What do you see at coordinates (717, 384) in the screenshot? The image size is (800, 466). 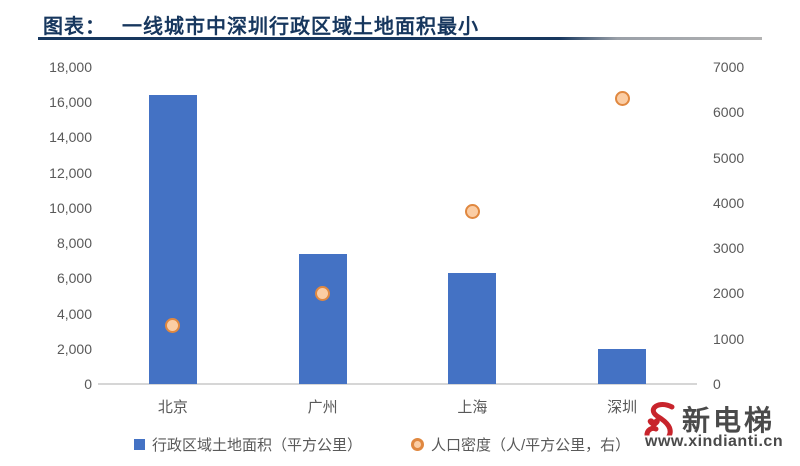 I see `y-axis-right-tick-label: 0` at bounding box center [717, 384].